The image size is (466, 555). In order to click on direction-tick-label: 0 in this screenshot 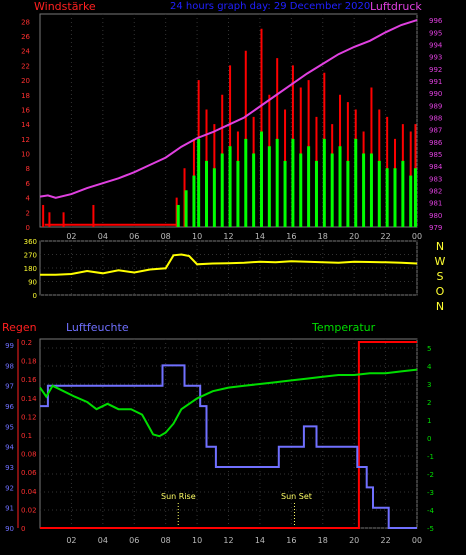, I will do `click(35, 296)`.